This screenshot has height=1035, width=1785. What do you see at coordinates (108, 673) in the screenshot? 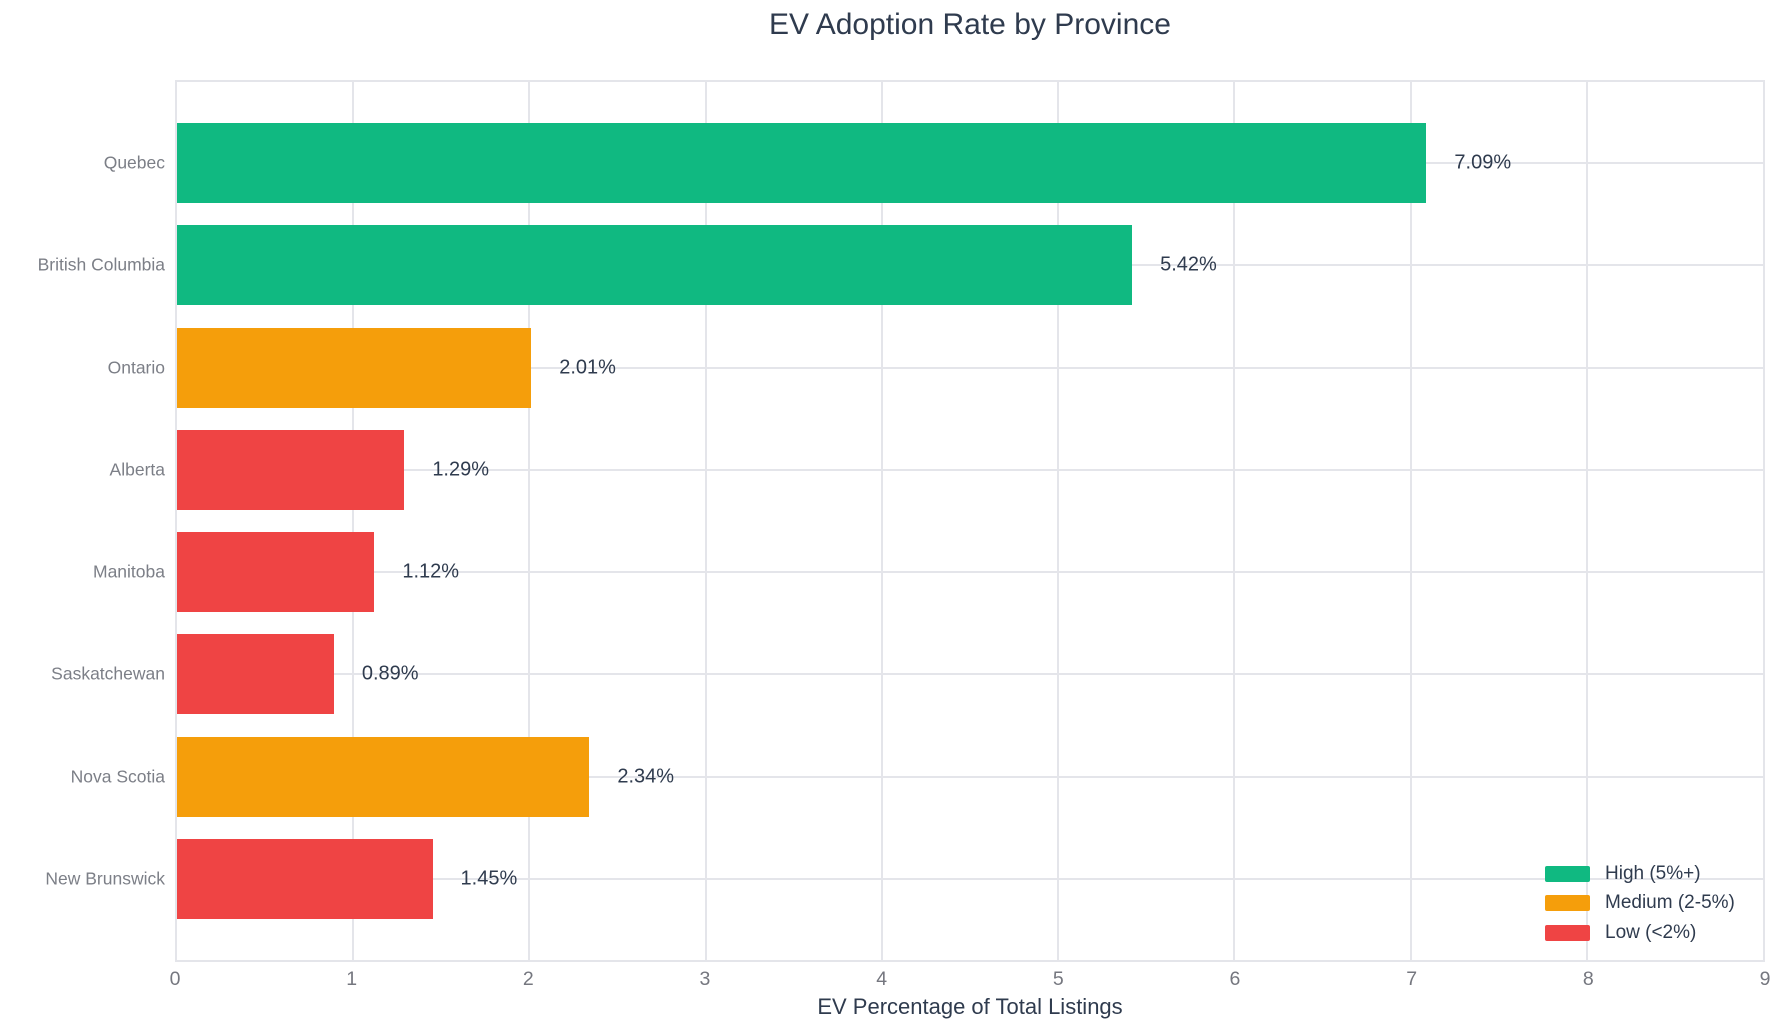
I see `category-label-saskatchewan: Saskatchewan` at bounding box center [108, 673].